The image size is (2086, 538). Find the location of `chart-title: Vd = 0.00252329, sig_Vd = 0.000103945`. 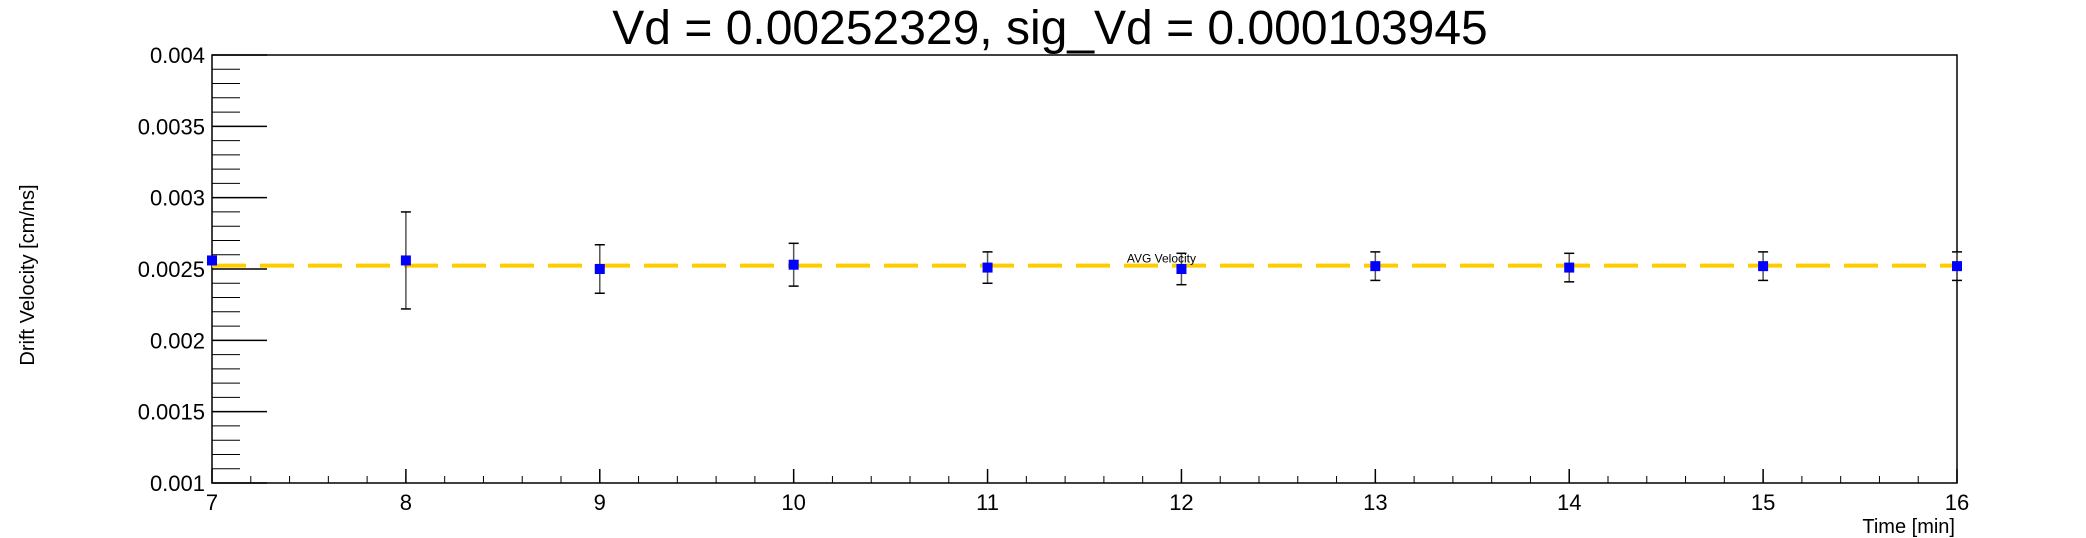

chart-title: Vd = 0.00252329, sig_Vd = 0.000103945 is located at coordinates (1049, 28).